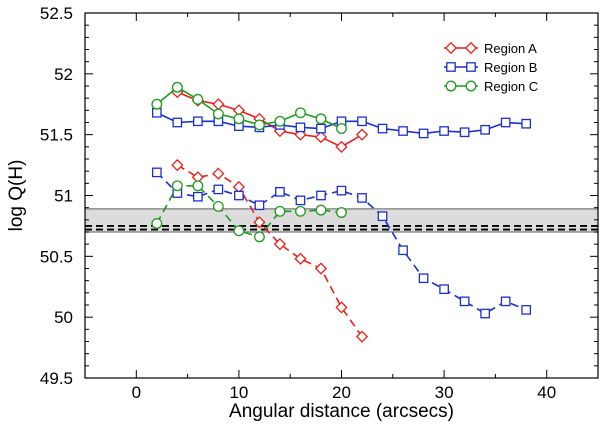  What do you see at coordinates (511, 86) in the screenshot?
I see `legend-label: Region C` at bounding box center [511, 86].